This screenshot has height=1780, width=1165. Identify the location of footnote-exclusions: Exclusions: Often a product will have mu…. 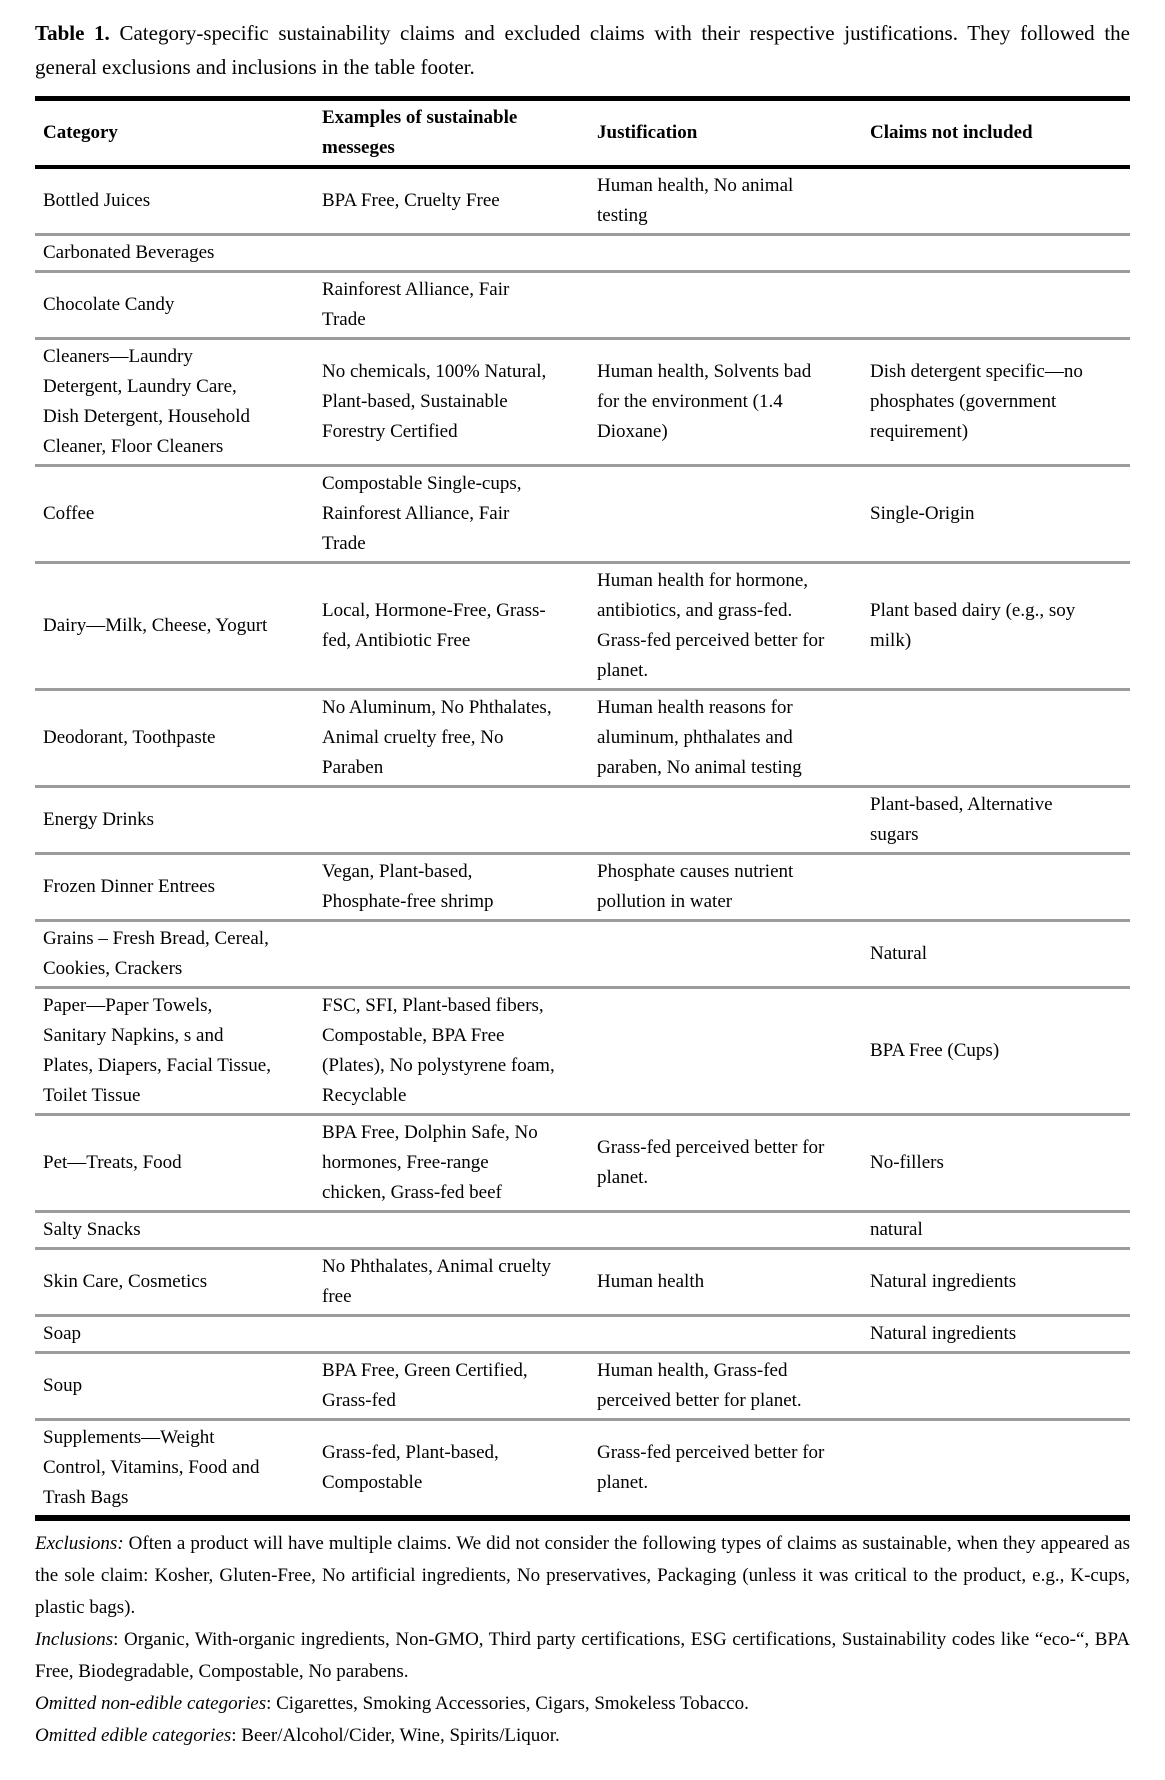
(582, 1576).